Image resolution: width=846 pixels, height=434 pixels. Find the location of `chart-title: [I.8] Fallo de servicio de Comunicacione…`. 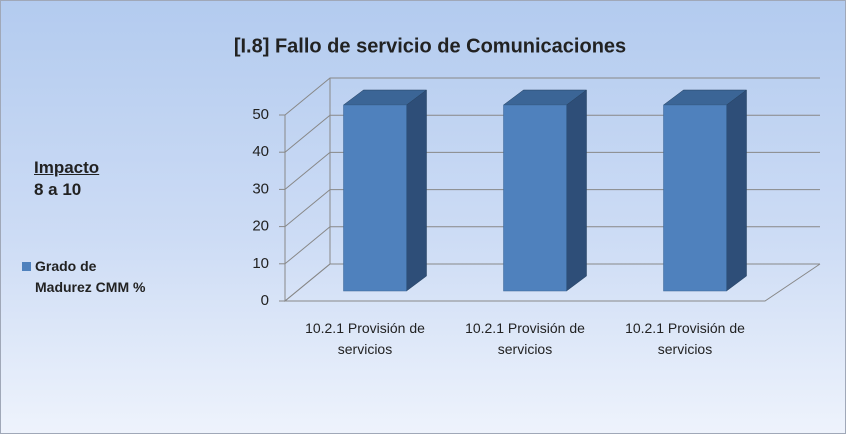

chart-title: [I.8] Fallo de servicio de Comunicacione… is located at coordinates (430, 46).